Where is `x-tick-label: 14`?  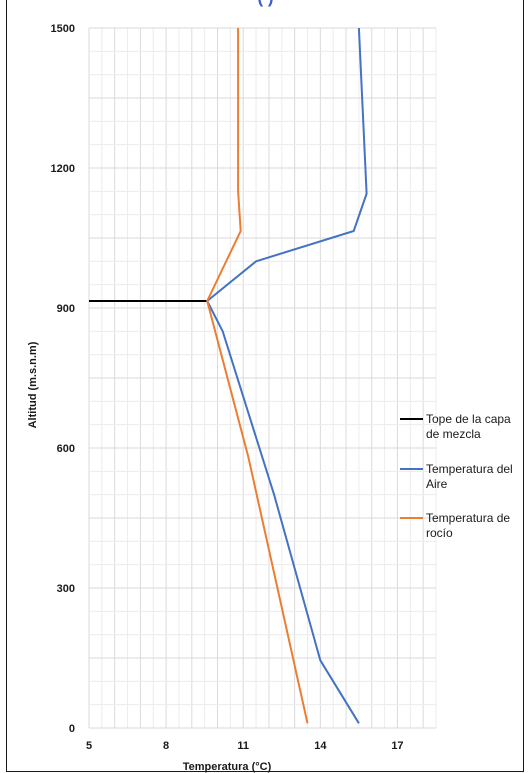
x-tick-label: 14 is located at coordinates (320, 746).